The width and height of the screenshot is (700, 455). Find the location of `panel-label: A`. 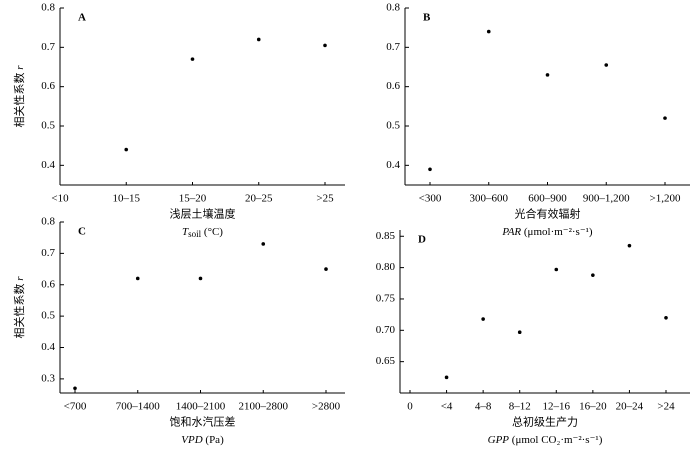

panel-label: A is located at coordinates (82, 18).